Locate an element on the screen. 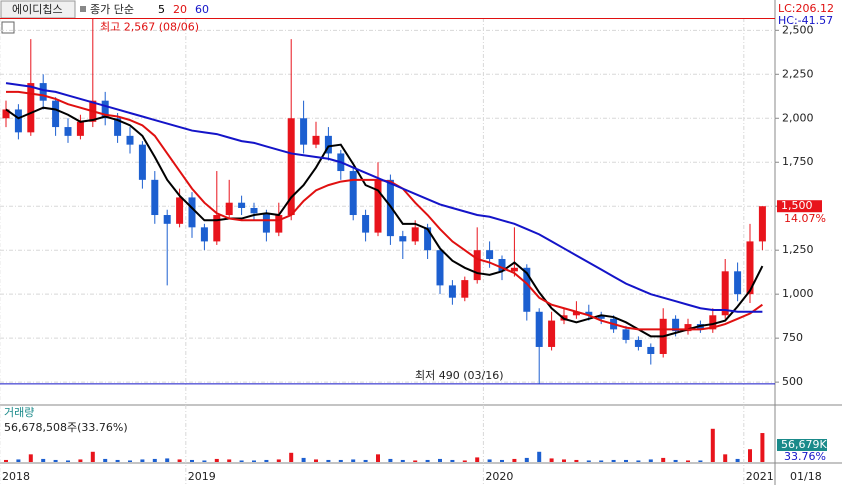 This screenshot has height=485, width=842. lc-label: LC:206.12 is located at coordinates (806, 8).